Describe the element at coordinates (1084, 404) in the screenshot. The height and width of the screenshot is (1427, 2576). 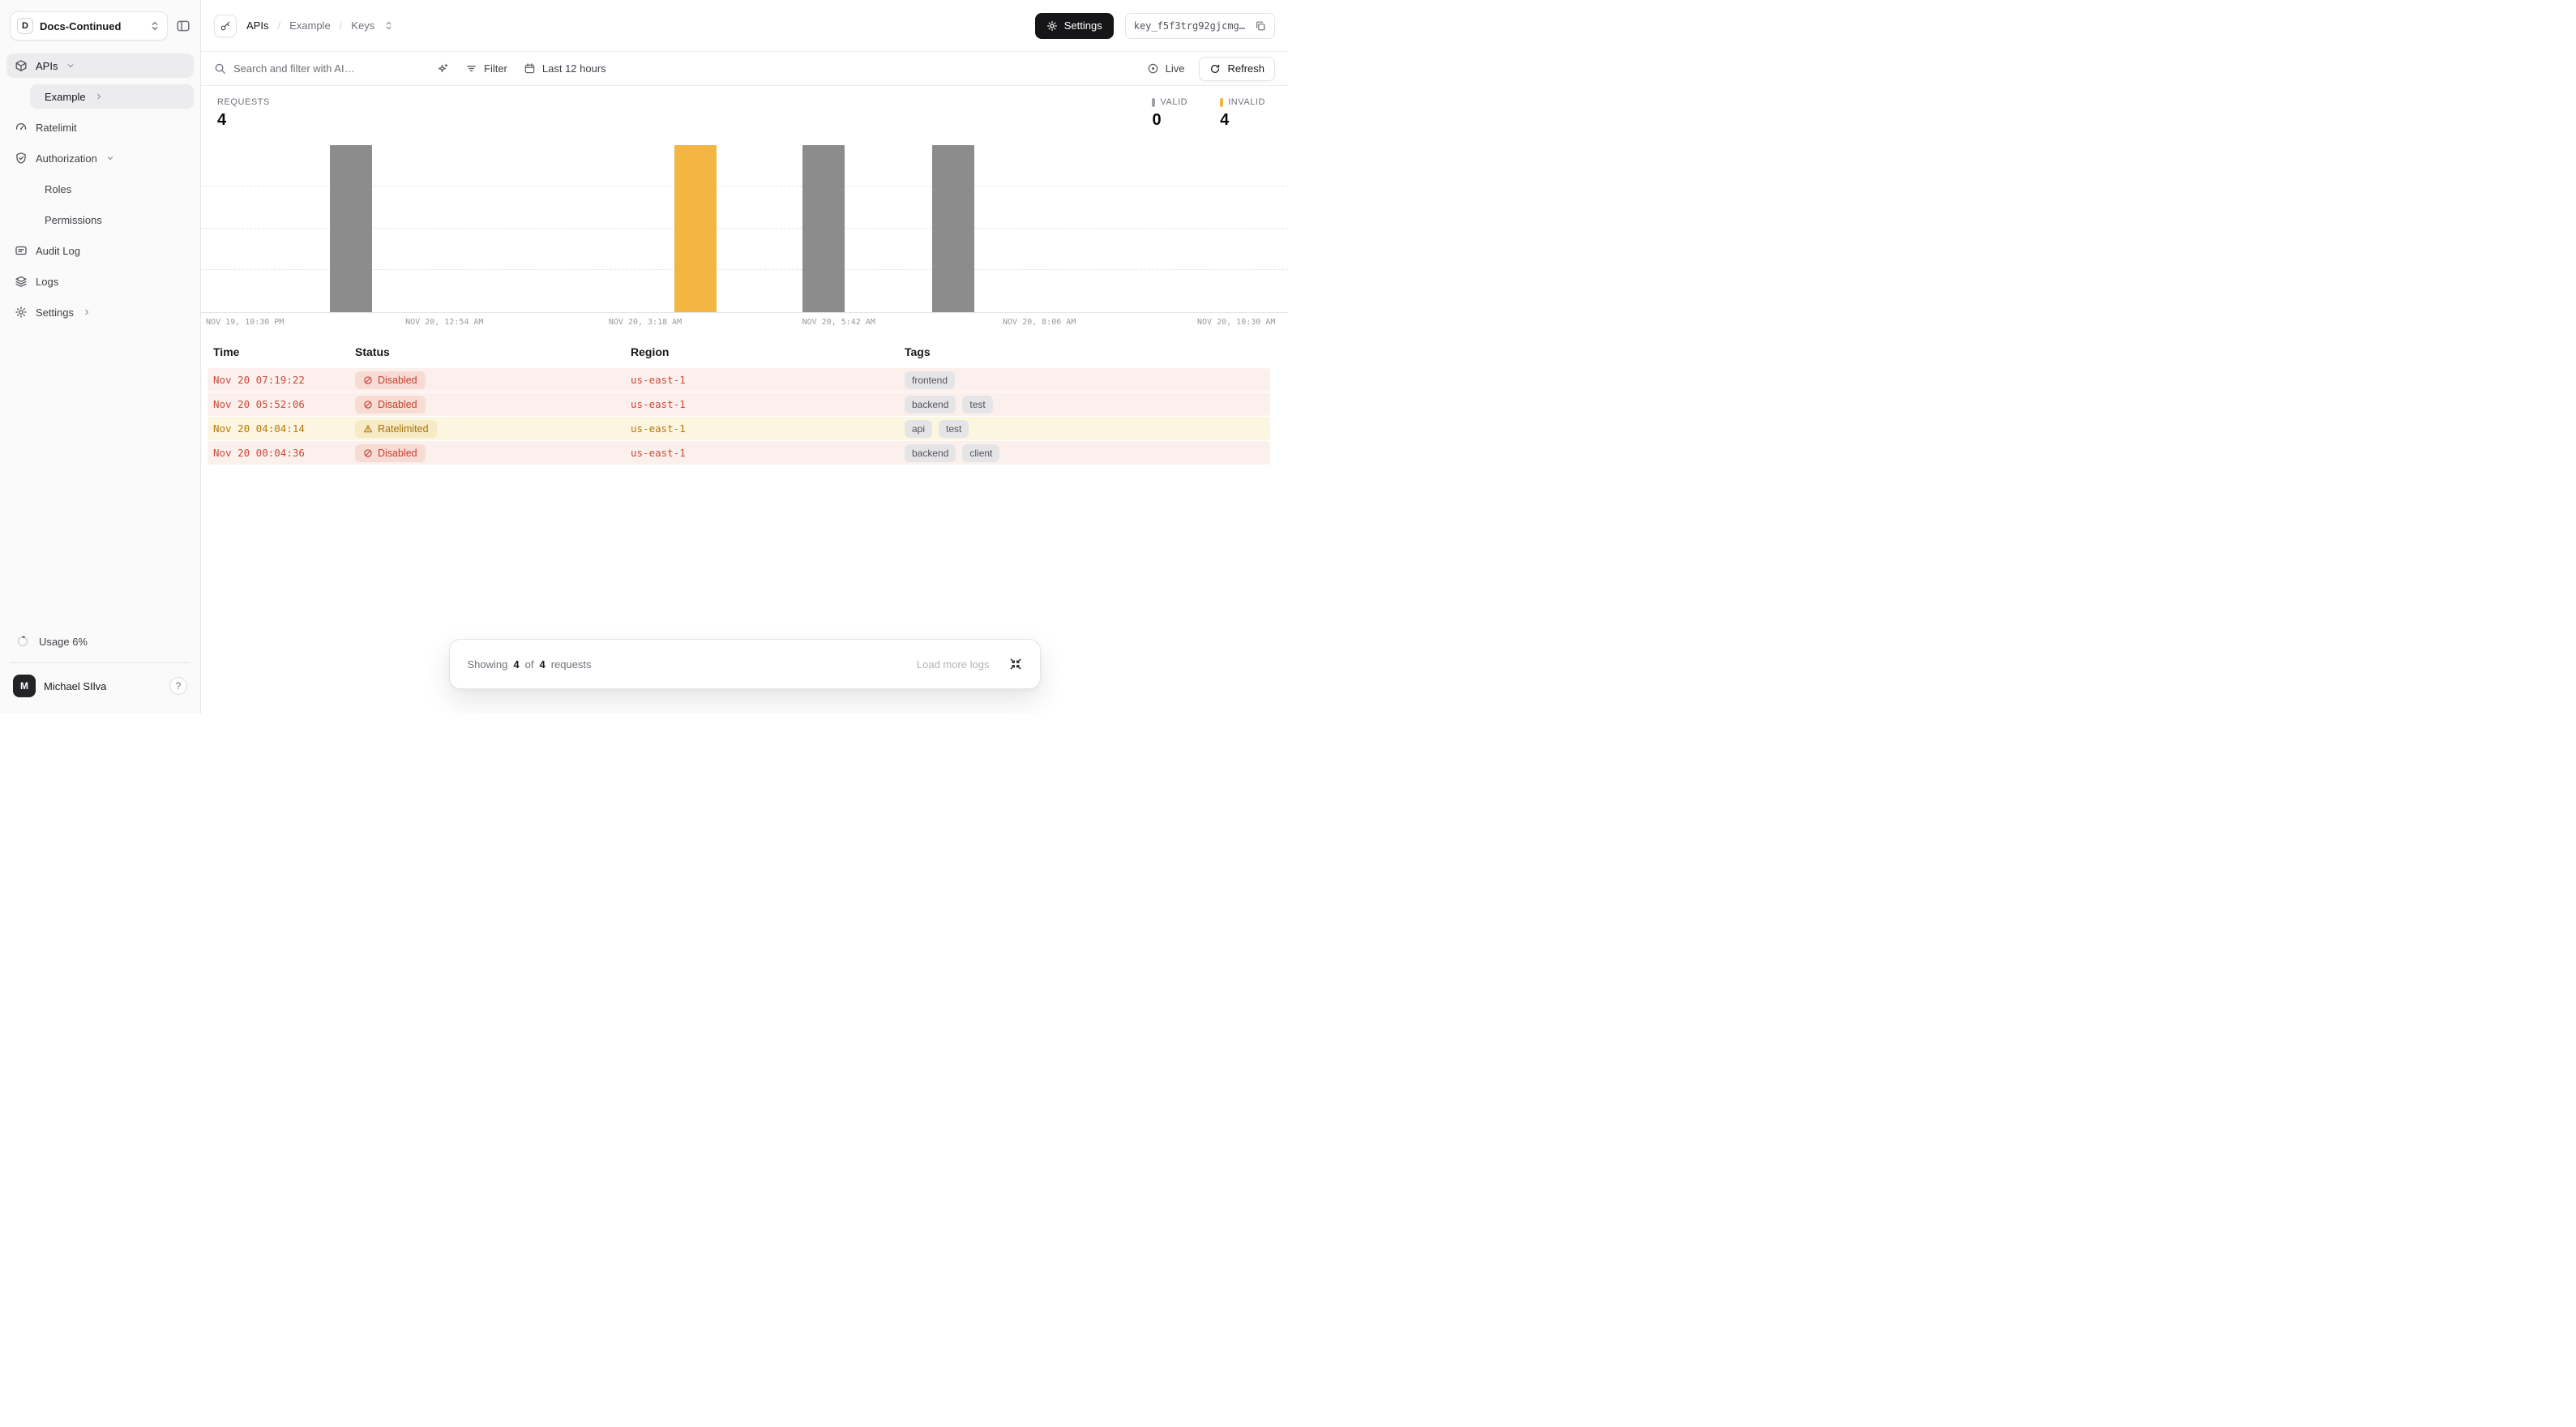
I see `log-tags: backend test` at that location.